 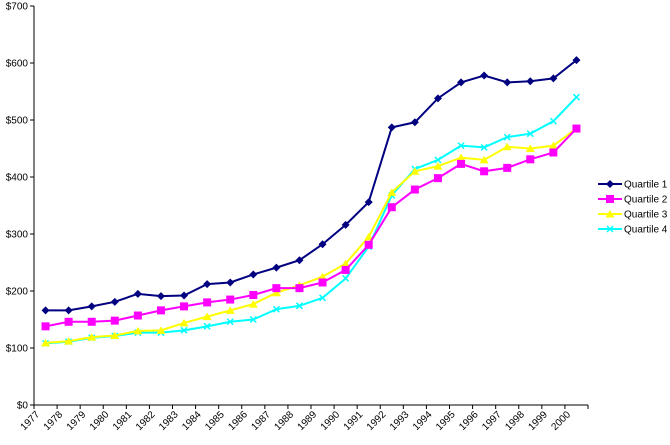 I want to click on legend-item: Quartile 3, so click(x=633, y=215).